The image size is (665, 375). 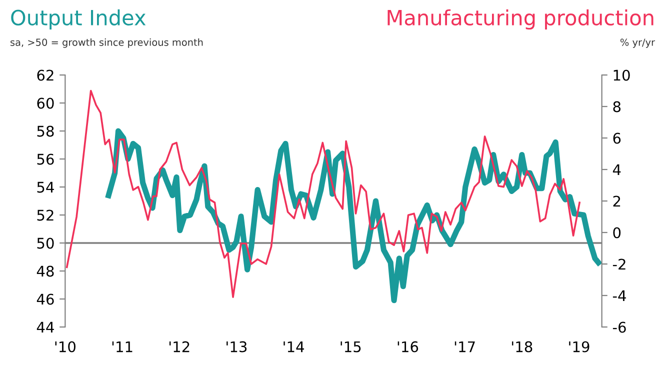 I want to click on y2-tick-label: 4, so click(x=616, y=170).